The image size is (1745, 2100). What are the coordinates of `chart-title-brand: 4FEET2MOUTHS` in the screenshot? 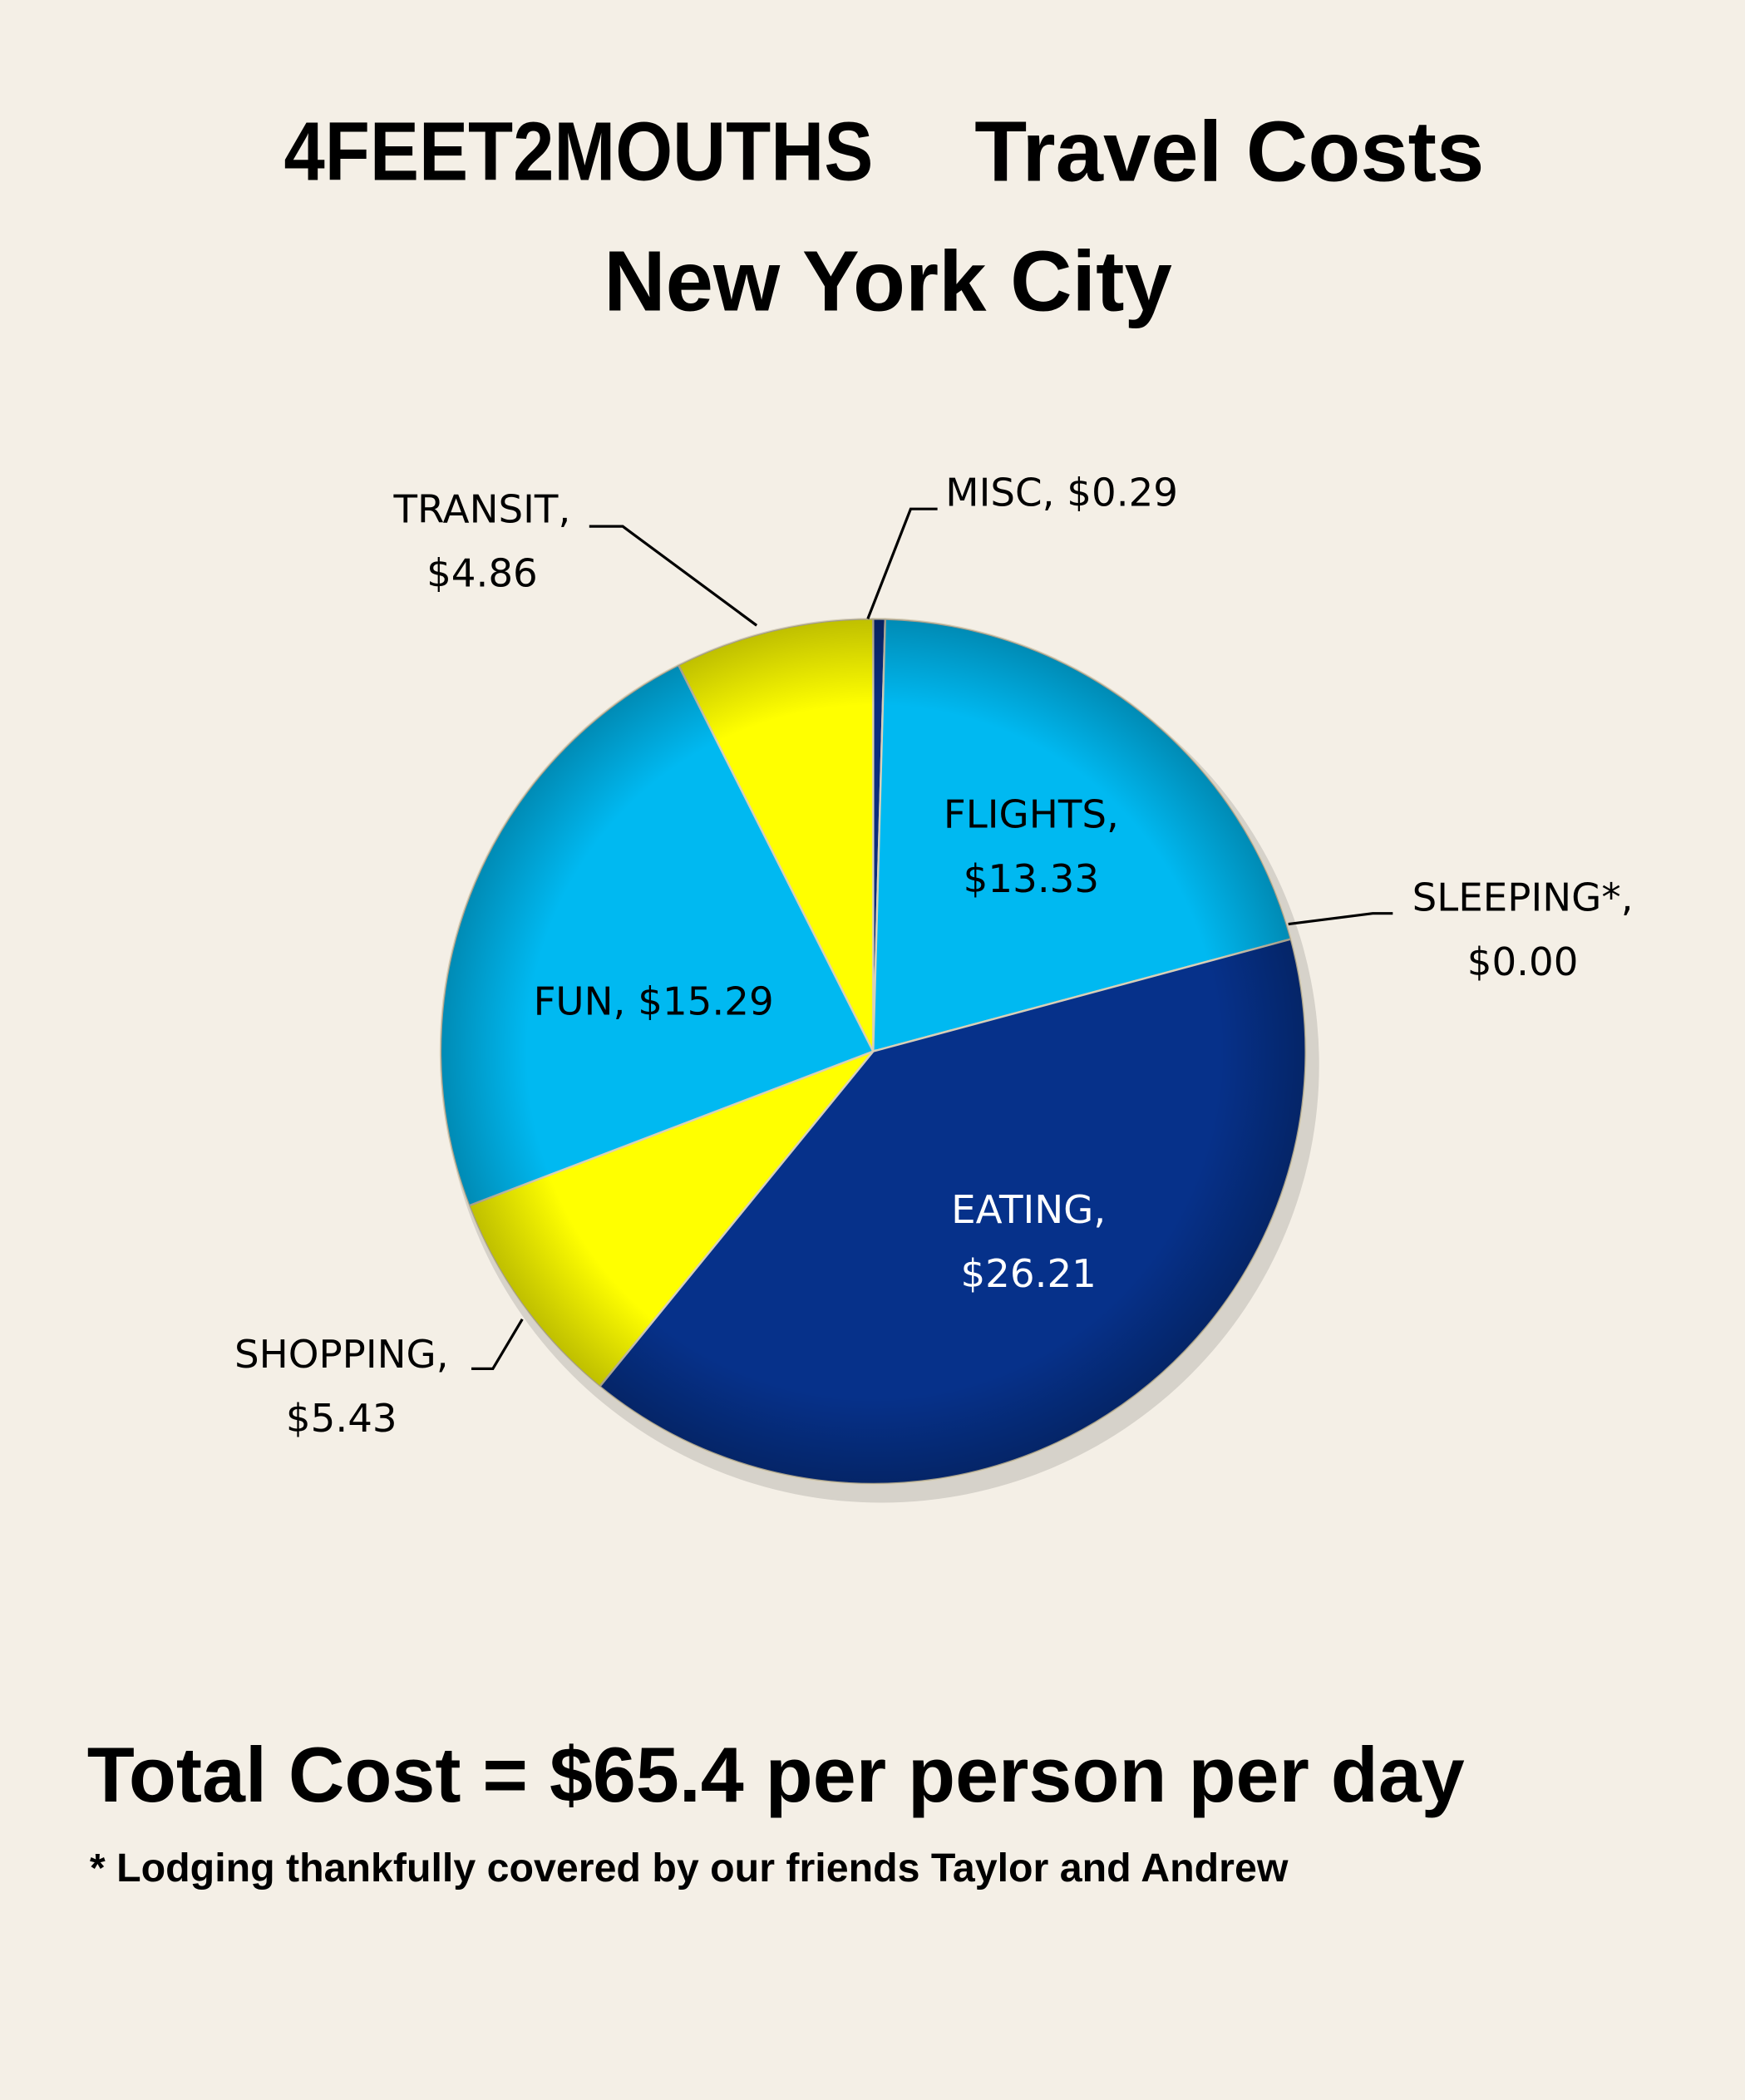 It's located at (579, 152).